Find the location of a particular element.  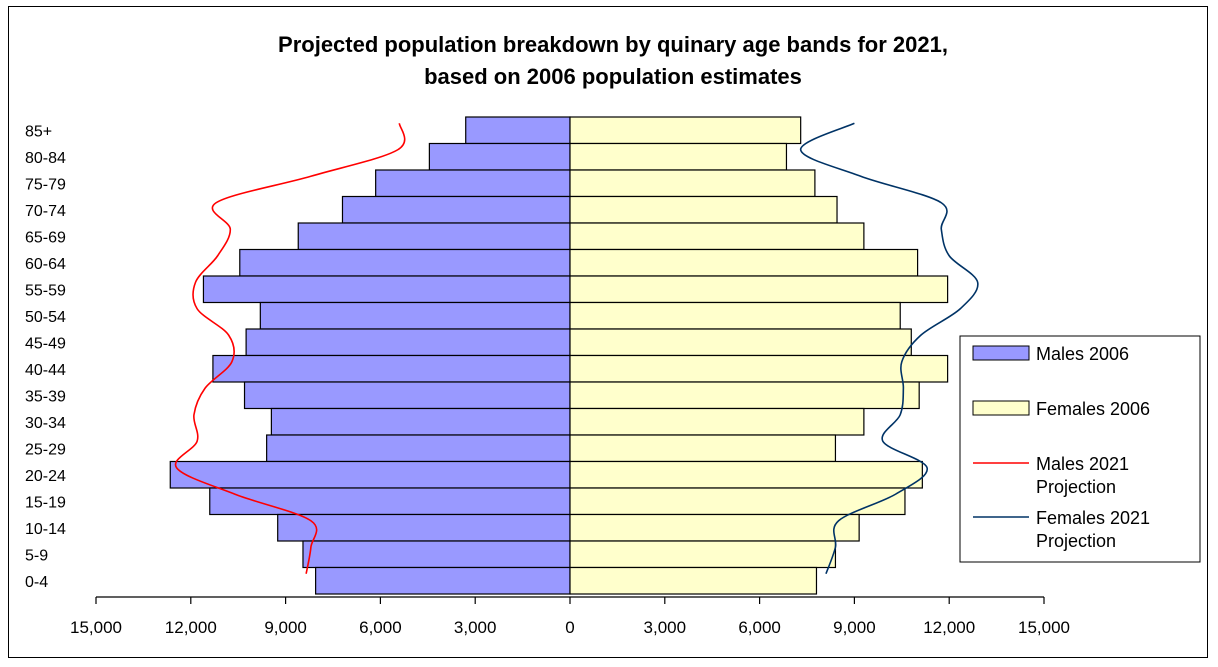

age-band-label: 60-64 is located at coordinates (45, 264).